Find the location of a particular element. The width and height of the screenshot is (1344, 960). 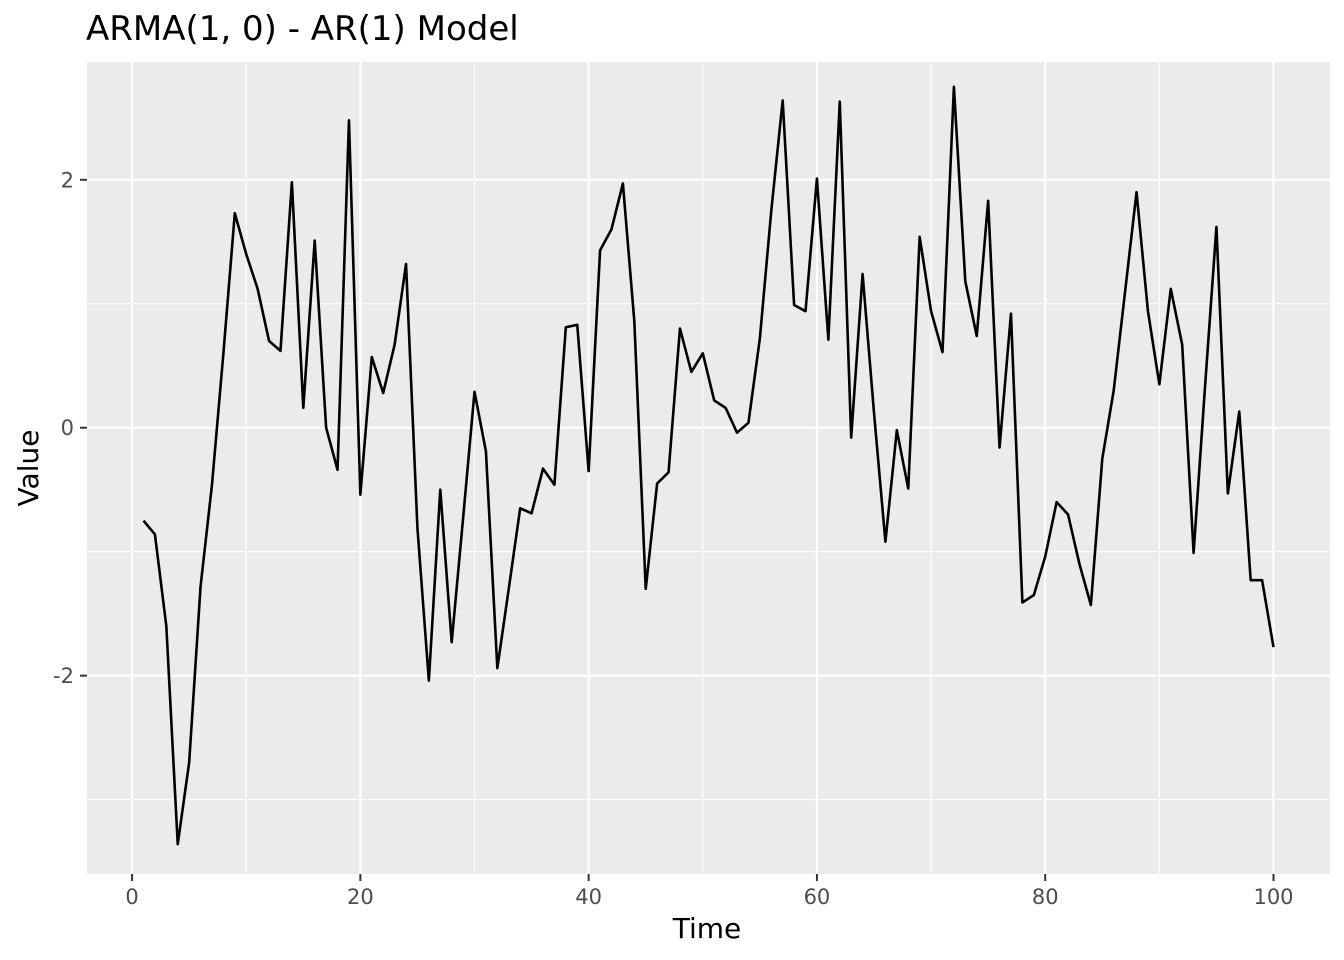

y-axis: -2 0 2 is located at coordinates (70, 428).